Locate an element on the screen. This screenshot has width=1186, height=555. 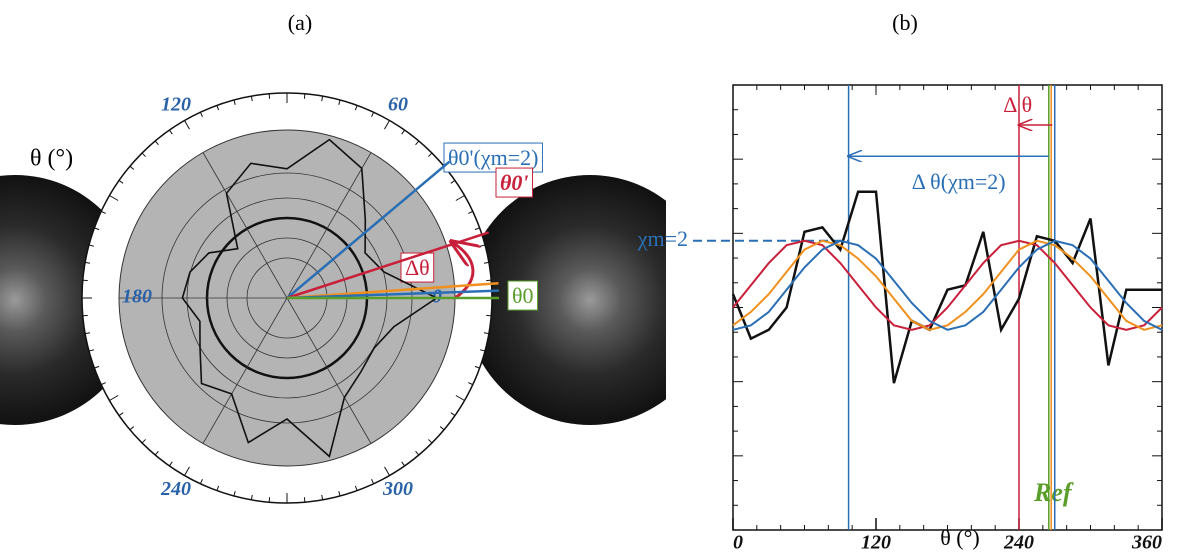
polar-curve is located at coordinates (310, 298).